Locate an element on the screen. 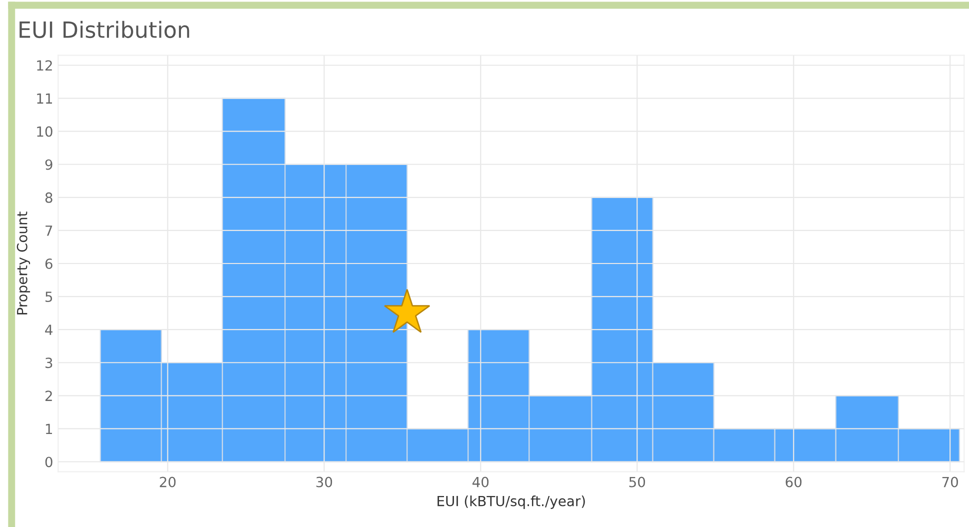 The width and height of the screenshot is (969, 527). y-tick-label: 12 is located at coordinates (44, 65).